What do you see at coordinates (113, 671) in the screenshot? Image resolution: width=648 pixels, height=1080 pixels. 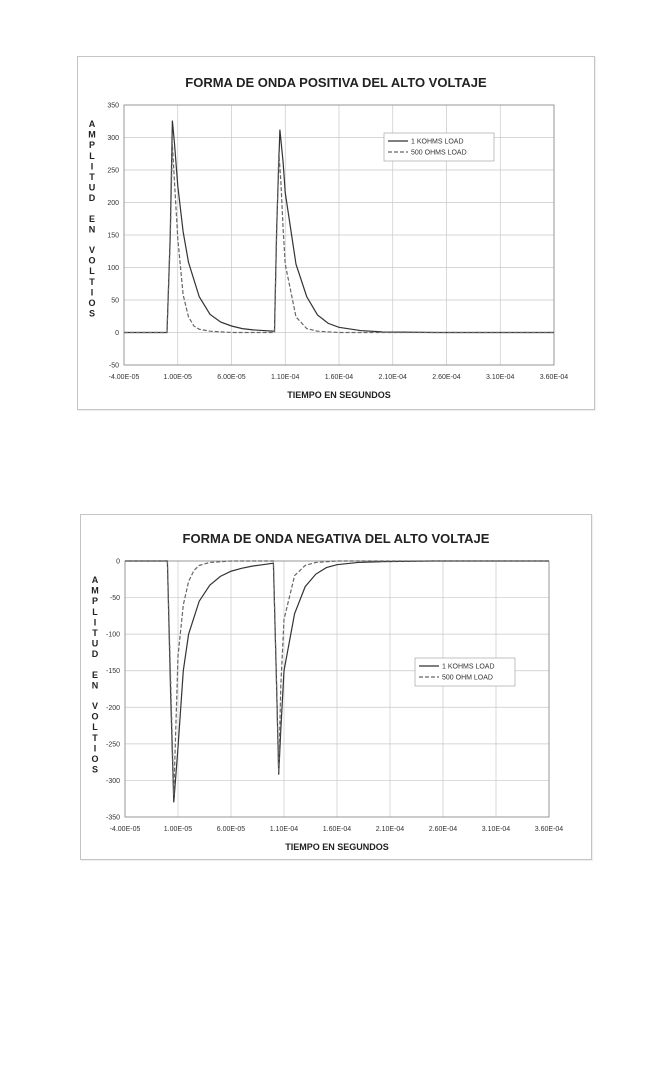 I see `y-tick-label: -150` at bounding box center [113, 671].